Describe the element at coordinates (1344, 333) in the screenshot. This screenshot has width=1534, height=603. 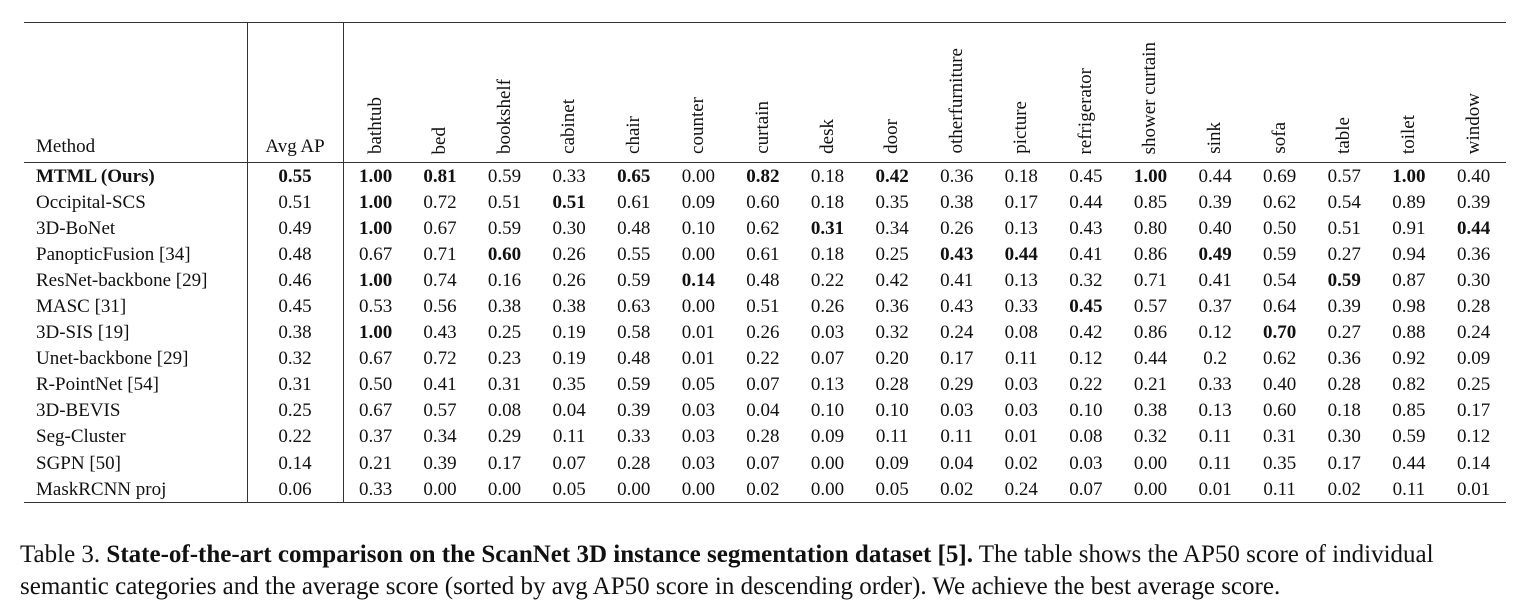
I see `score-cell: 0.27` at that location.